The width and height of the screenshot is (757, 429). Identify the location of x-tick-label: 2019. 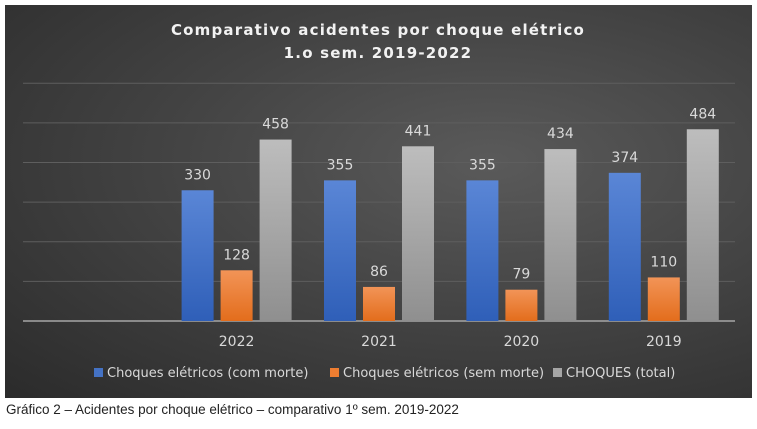
(664, 342).